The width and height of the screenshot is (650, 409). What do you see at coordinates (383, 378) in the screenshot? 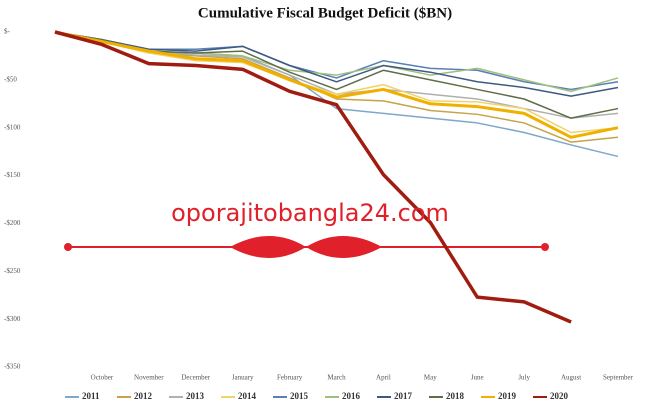
I see `x-tick-label: April` at bounding box center [383, 378].